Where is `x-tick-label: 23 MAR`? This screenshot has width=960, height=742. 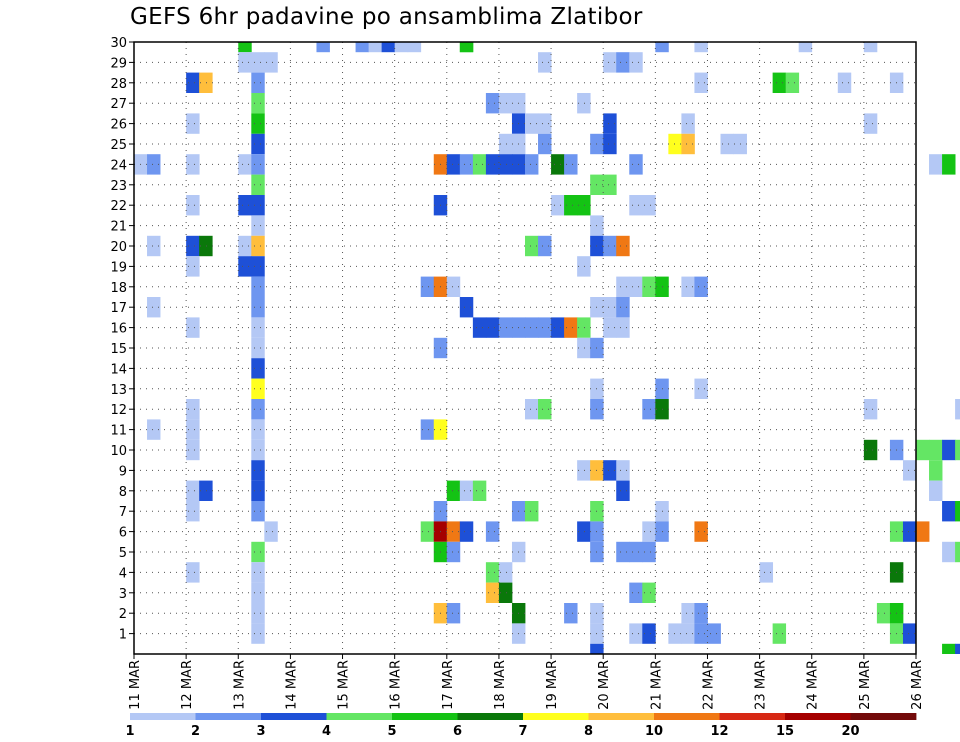
x-tick-label: 23 MAR is located at coordinates (761, 685).